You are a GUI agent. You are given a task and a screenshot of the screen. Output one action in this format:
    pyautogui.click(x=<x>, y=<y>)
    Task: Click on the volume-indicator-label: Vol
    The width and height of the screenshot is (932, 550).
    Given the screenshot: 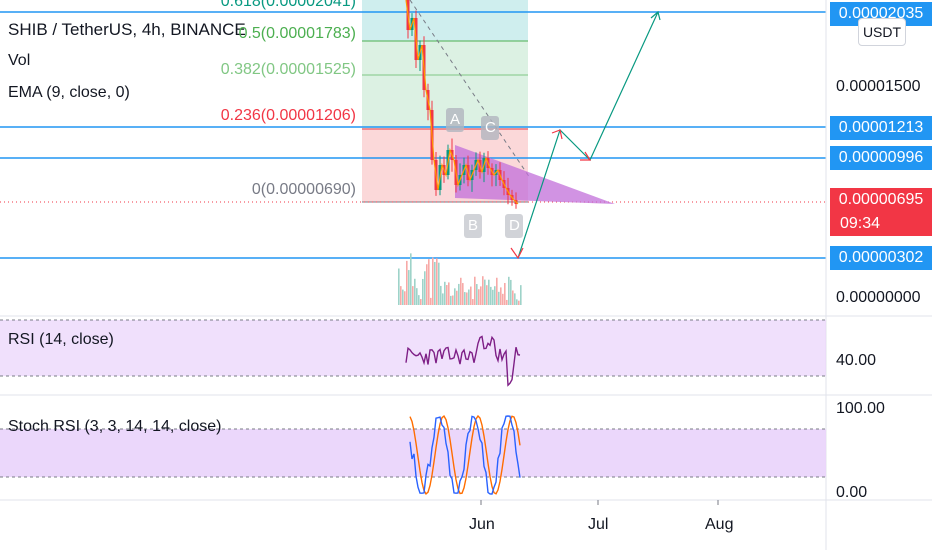 What is the action you would take?
    pyautogui.click(x=19, y=60)
    